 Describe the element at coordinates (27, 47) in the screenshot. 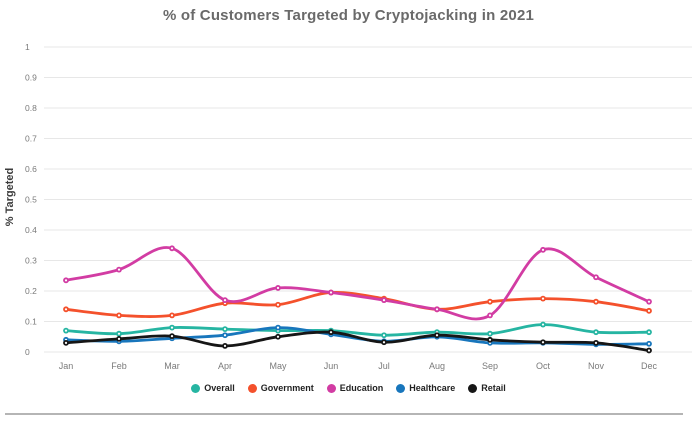

I see `y-tick-label: 1` at that location.